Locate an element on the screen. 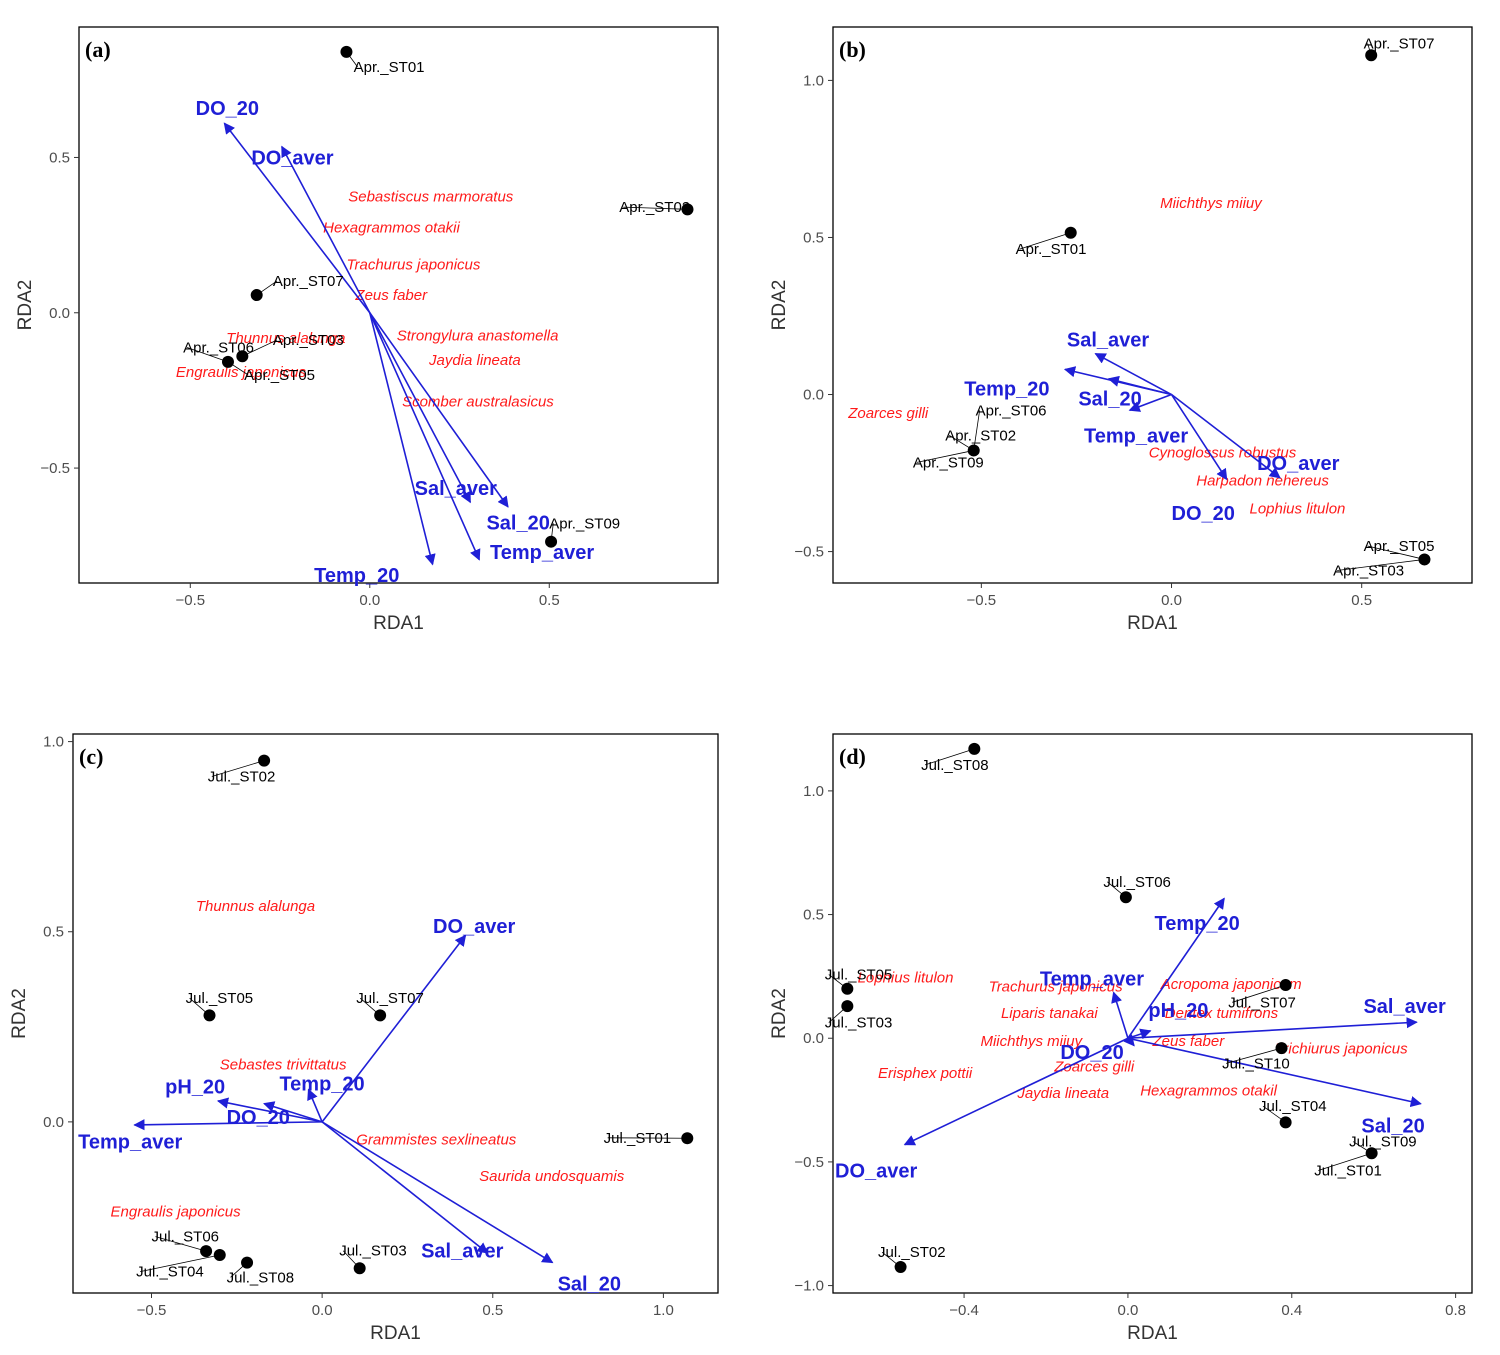 This screenshot has height=1355, width=1500. species-label: Harpadon nehereus is located at coordinates (1262, 481).